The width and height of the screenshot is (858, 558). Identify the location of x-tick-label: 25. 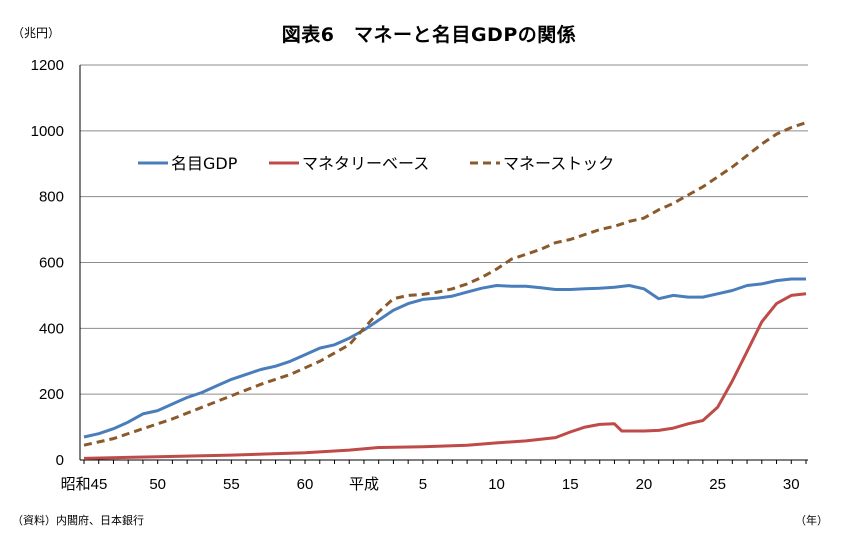
(717, 484).